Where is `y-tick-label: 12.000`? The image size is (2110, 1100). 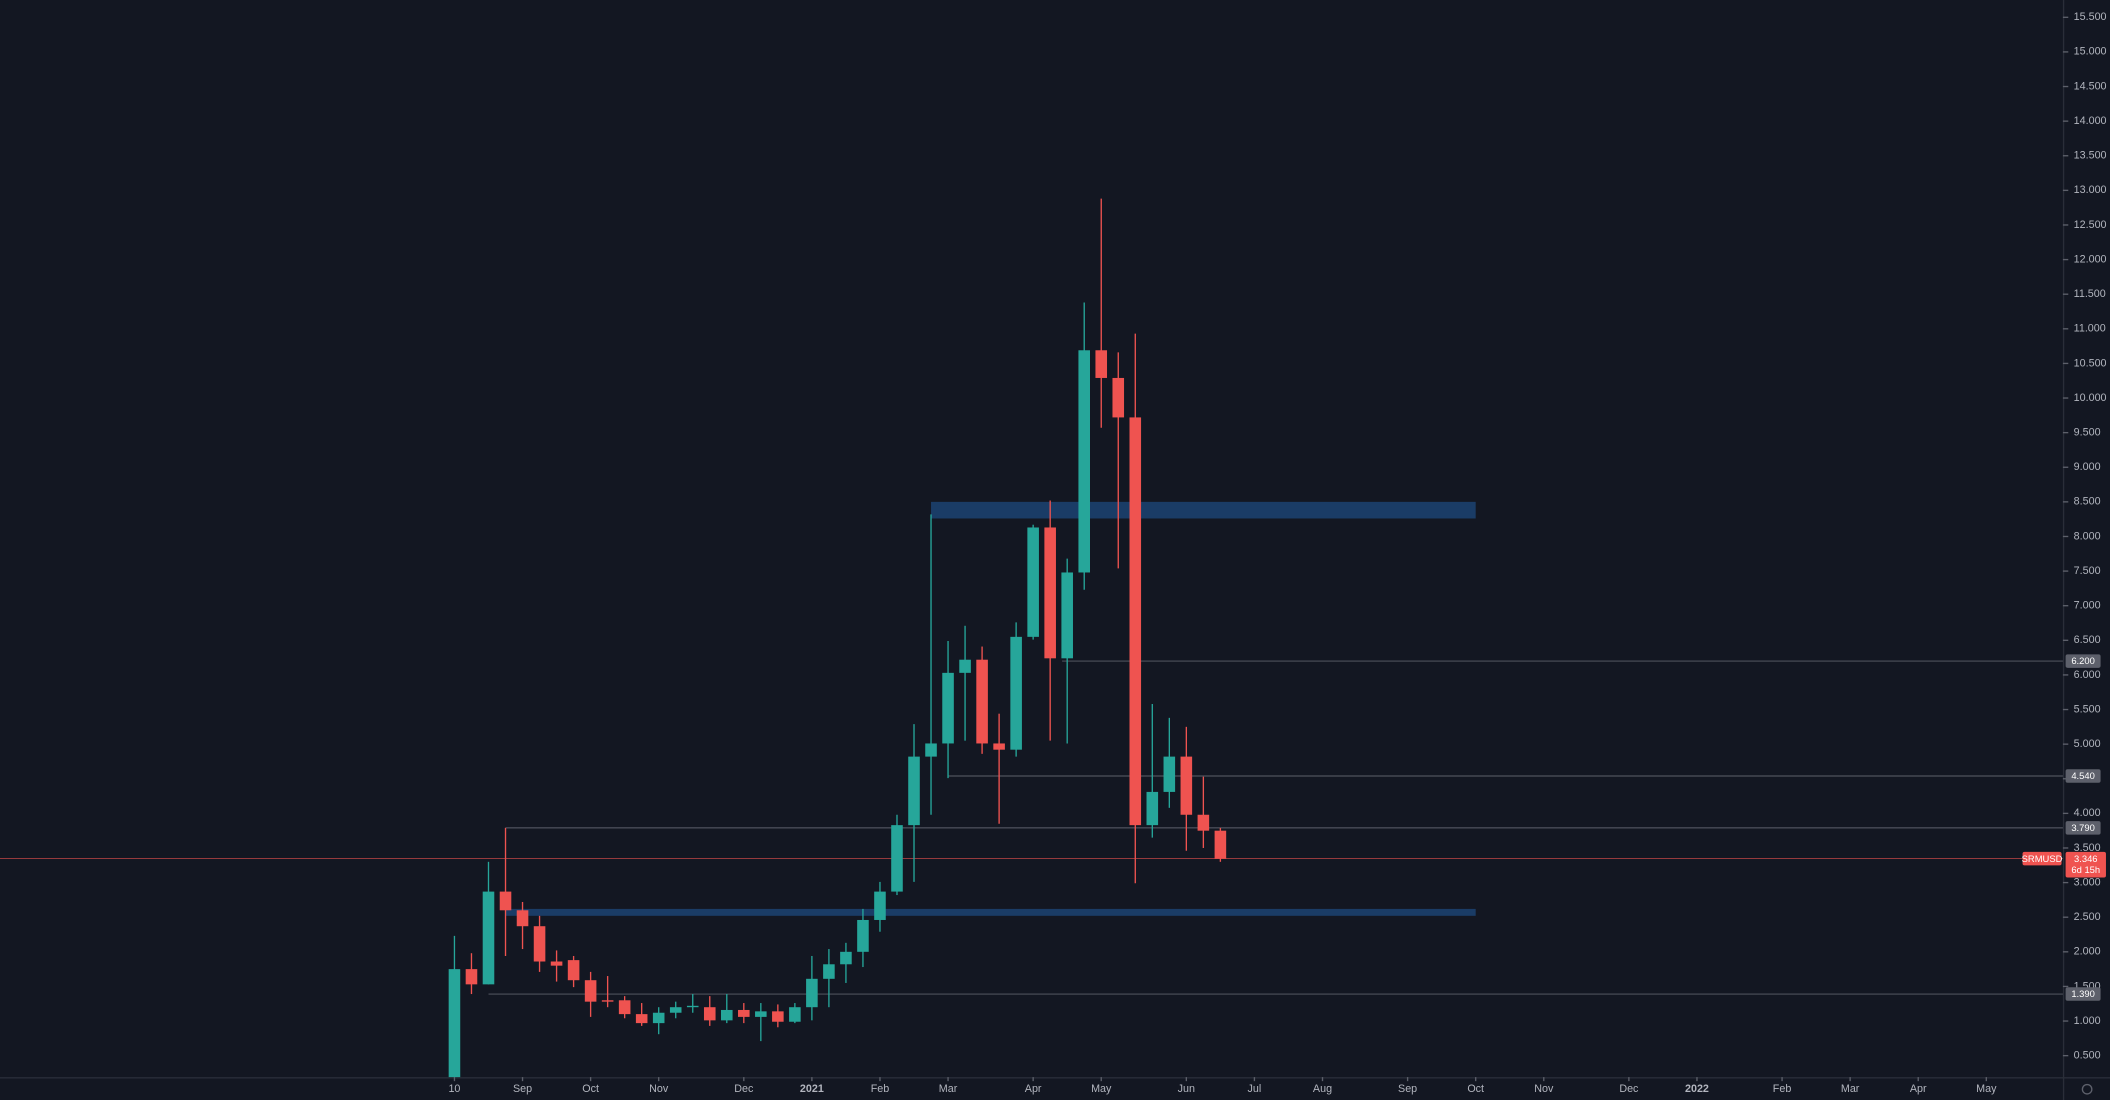 y-tick-label: 12.000 is located at coordinates (2090, 259).